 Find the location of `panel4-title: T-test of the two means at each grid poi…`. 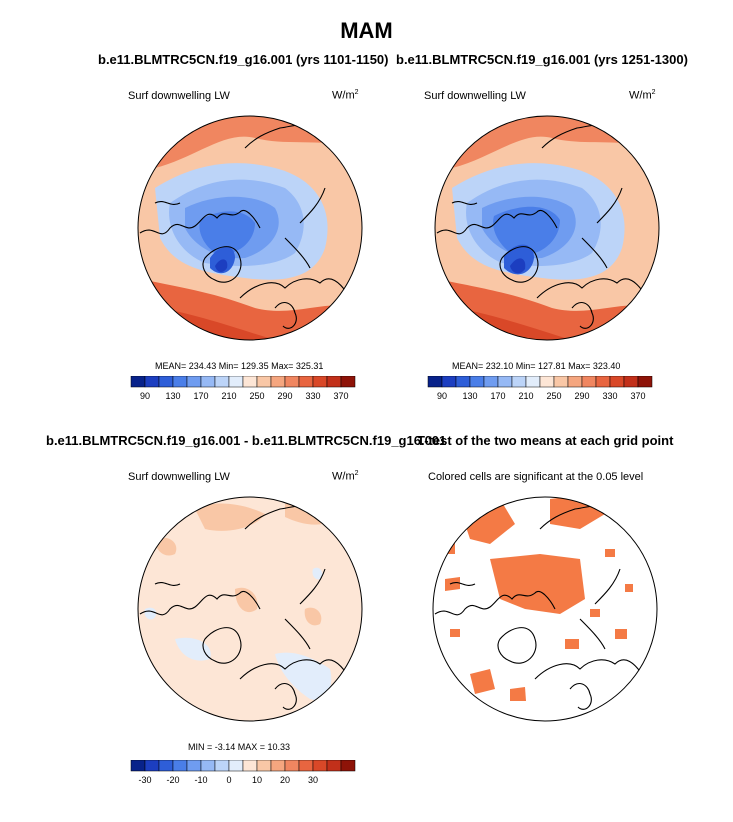

panel4-title: T-test of the two means at each grid poi… is located at coordinates (545, 440).